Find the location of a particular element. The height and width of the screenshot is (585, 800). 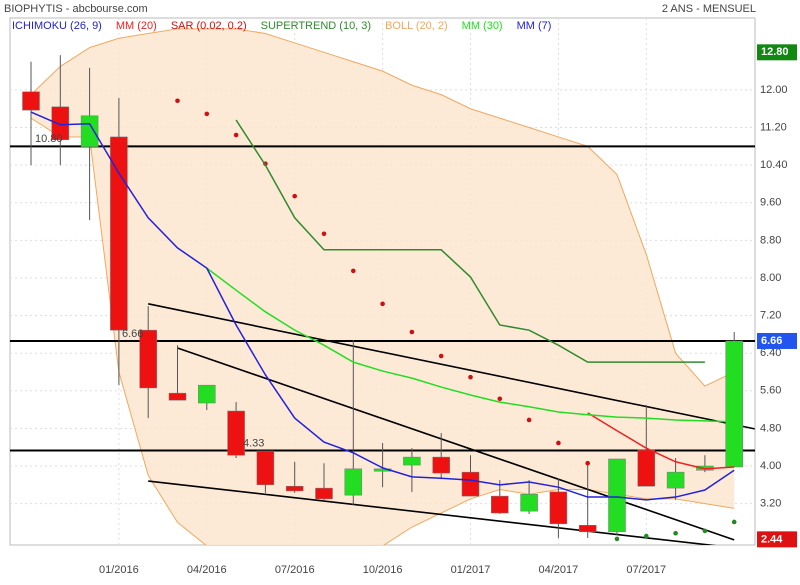

legend-entry: ICHIMOKU (26, 9) is located at coordinates (57, 26).